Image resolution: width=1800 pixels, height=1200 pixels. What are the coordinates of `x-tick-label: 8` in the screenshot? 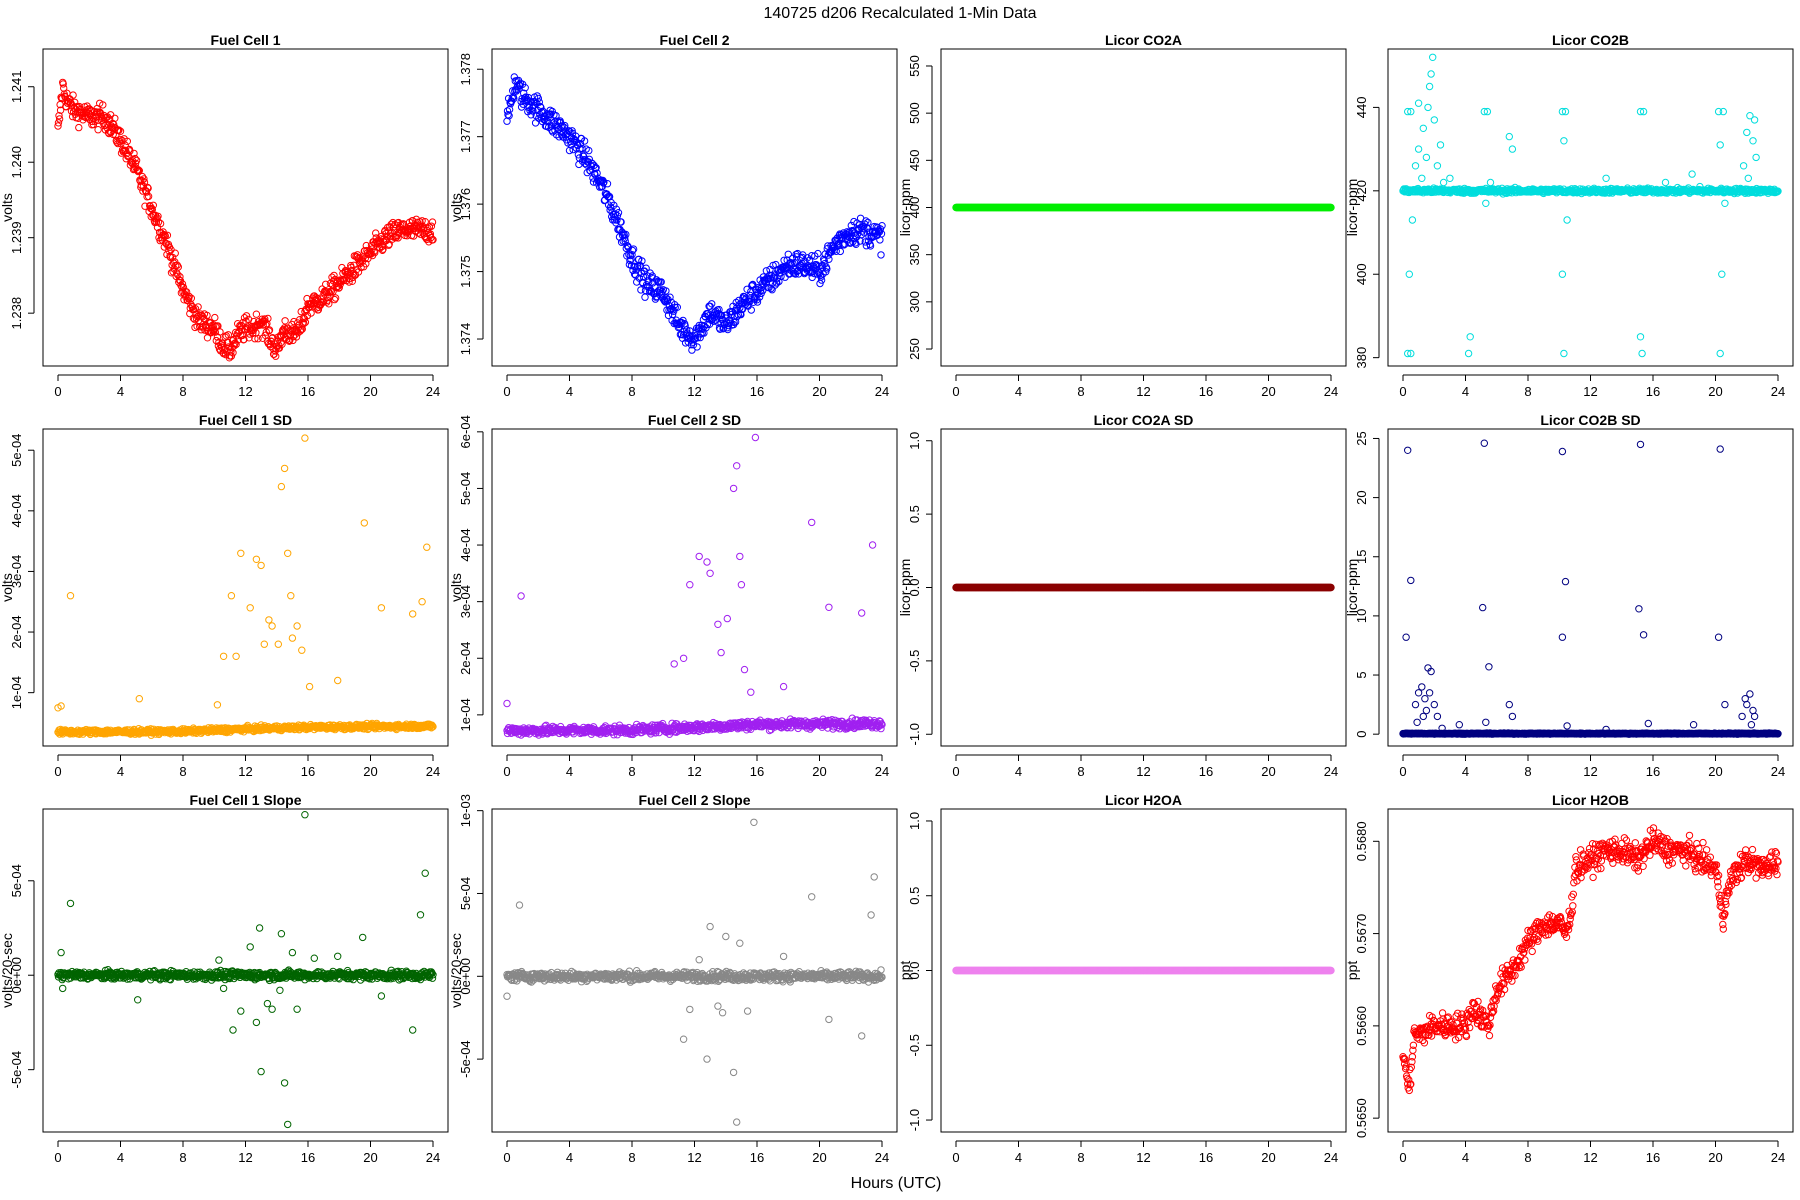 It's located at (631, 391).